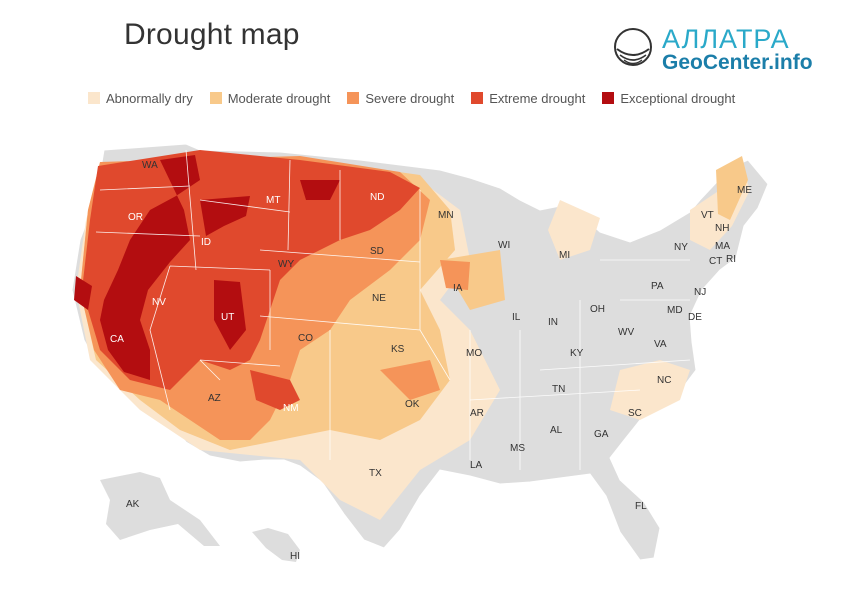 This screenshot has width=842, height=595. Describe the element at coordinates (744, 190) in the screenshot. I see `state-label-me: ME` at that location.